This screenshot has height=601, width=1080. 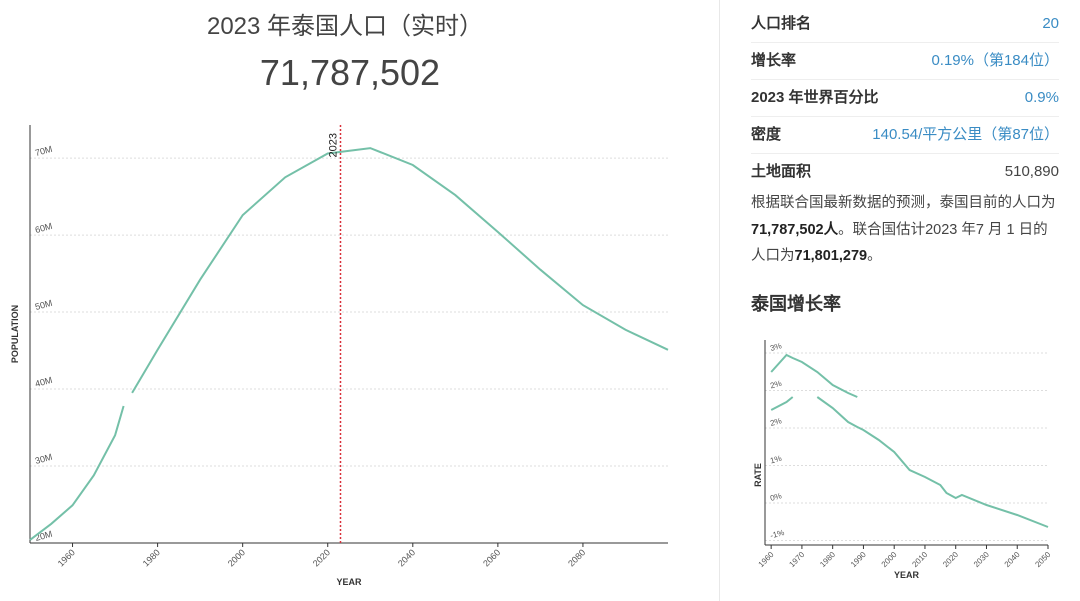 What do you see at coordinates (719, 300) in the screenshot?
I see `divider` at bounding box center [719, 300].